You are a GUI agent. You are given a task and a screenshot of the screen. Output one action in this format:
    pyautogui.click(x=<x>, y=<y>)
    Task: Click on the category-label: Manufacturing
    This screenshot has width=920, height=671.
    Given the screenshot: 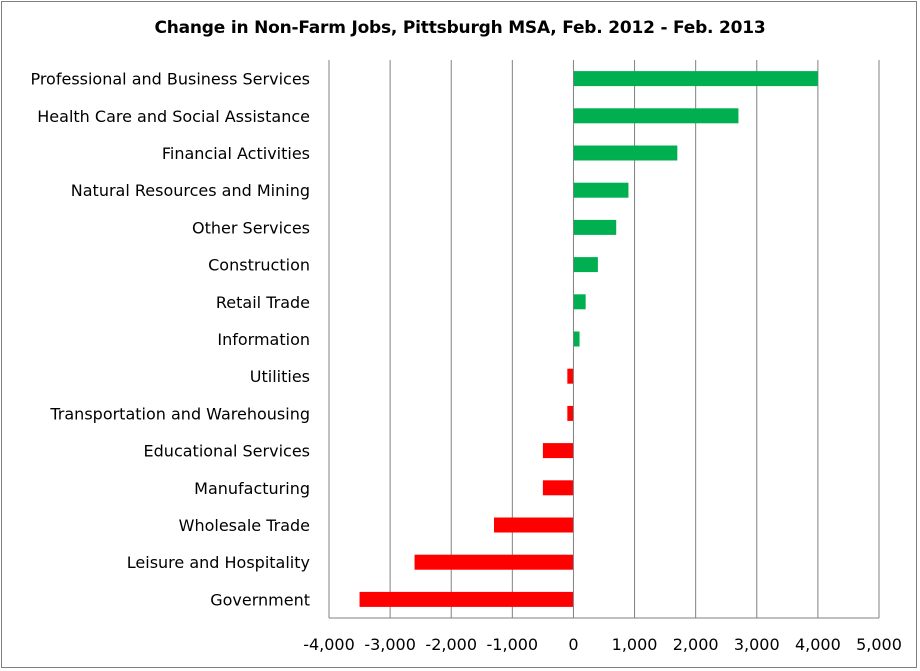 What is the action you would take?
    pyautogui.click(x=252, y=488)
    